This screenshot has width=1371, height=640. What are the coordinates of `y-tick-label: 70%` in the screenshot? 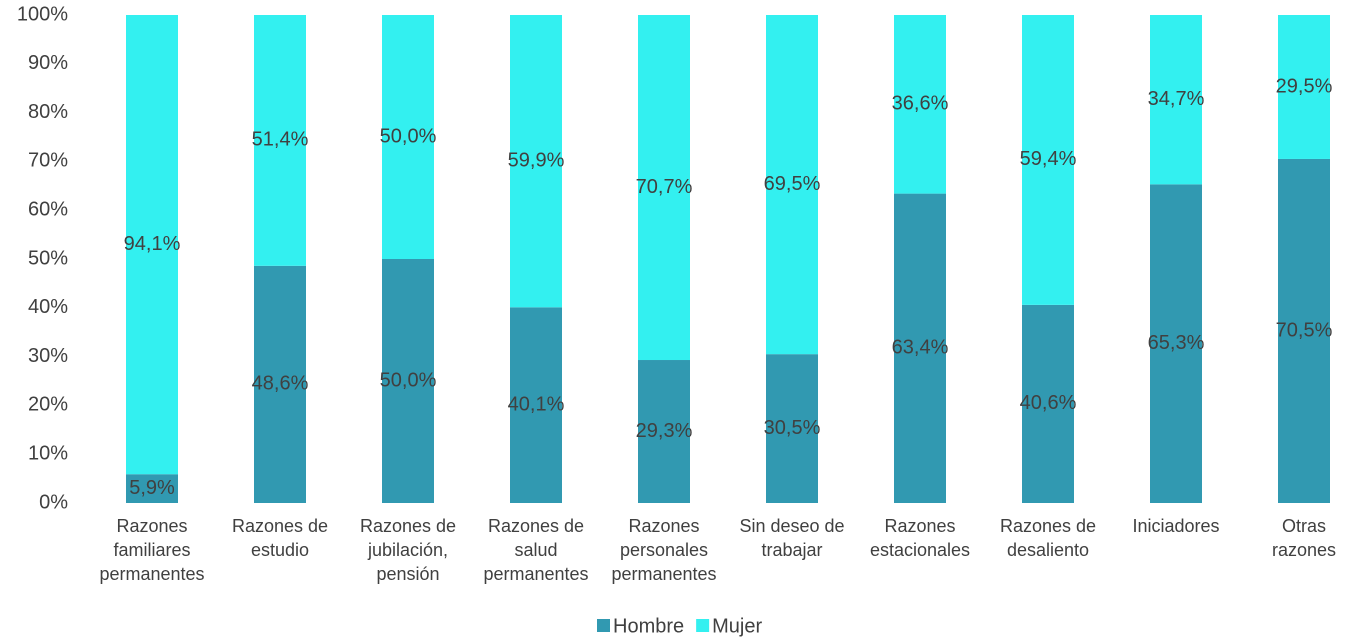 It's located at (48, 161).